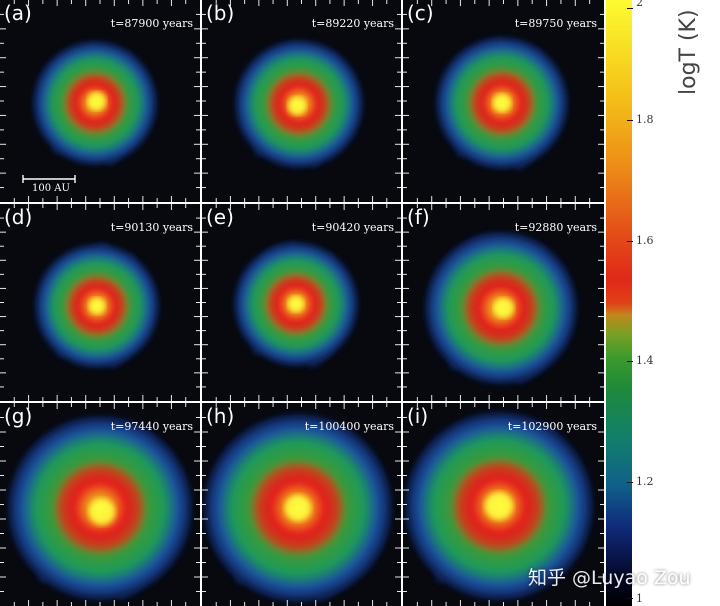  Describe the element at coordinates (418, 416) in the screenshot. I see `panel-label: (i)` at that location.